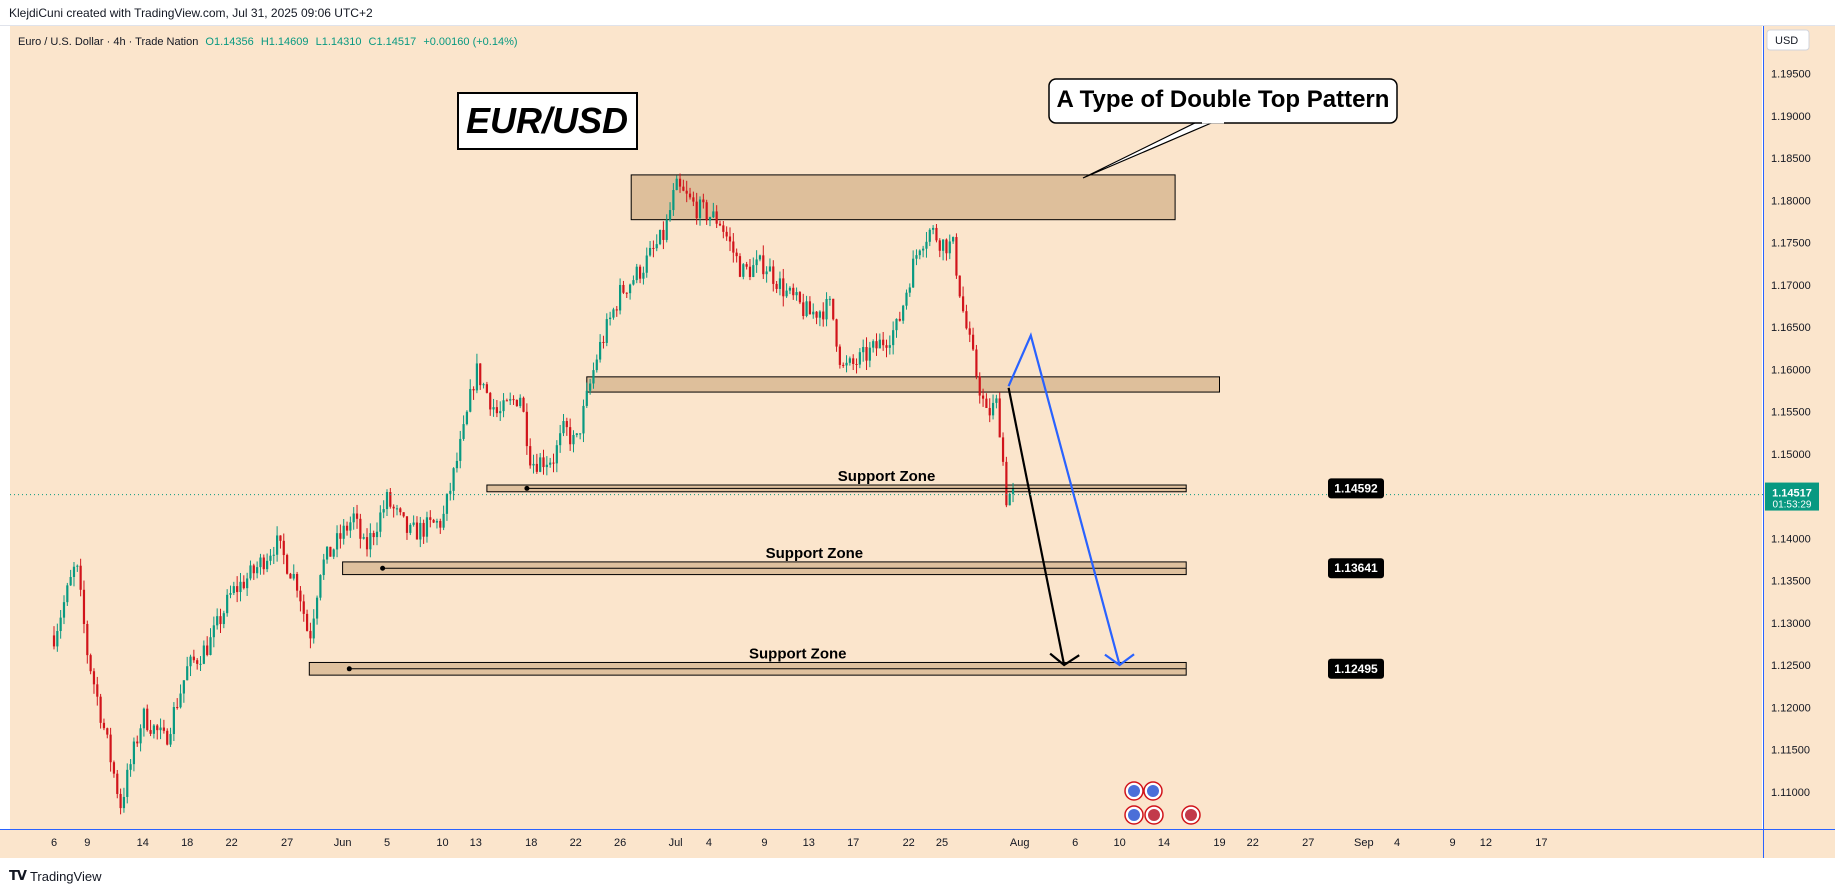 Image resolution: width=1835 pixels, height=892 pixels. I want to click on time-tick: 18, so click(187, 843).